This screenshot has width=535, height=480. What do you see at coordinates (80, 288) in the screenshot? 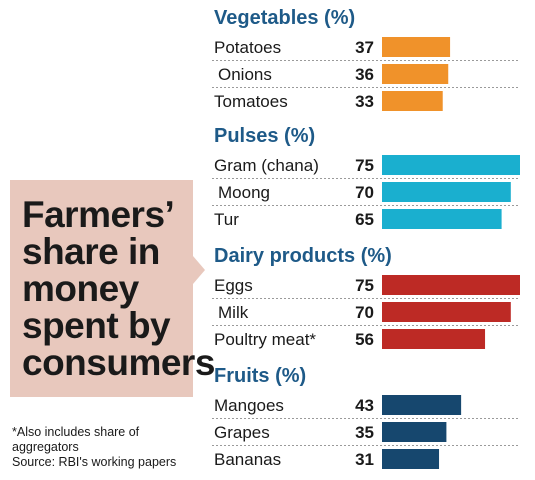
I see `headline-line: money` at bounding box center [80, 288].